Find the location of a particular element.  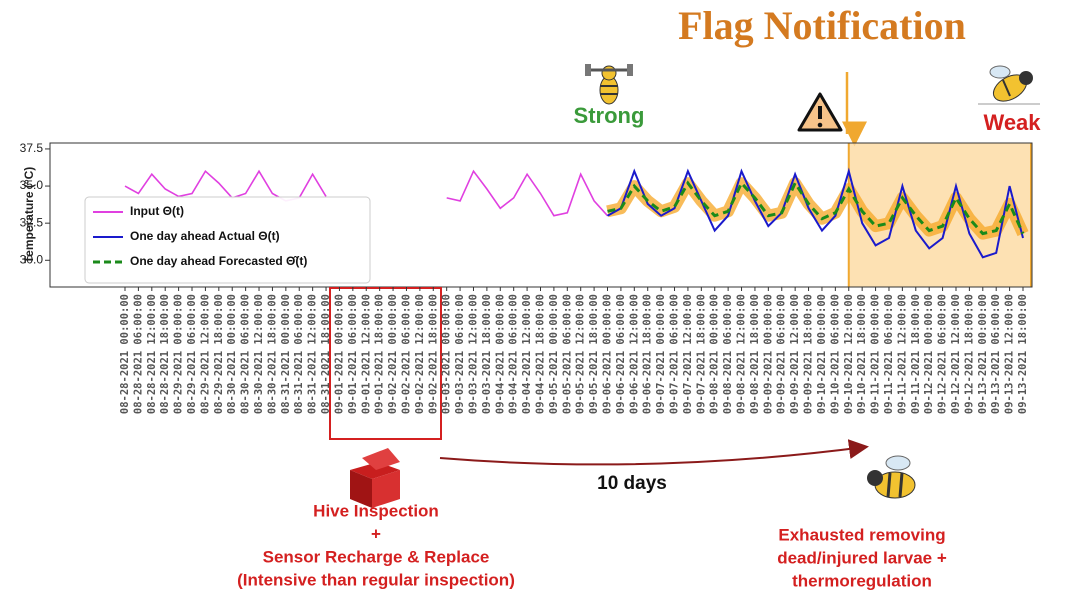

x-tick-label: 09-09-2021 12:00:00 is located at coordinates (795, 354).